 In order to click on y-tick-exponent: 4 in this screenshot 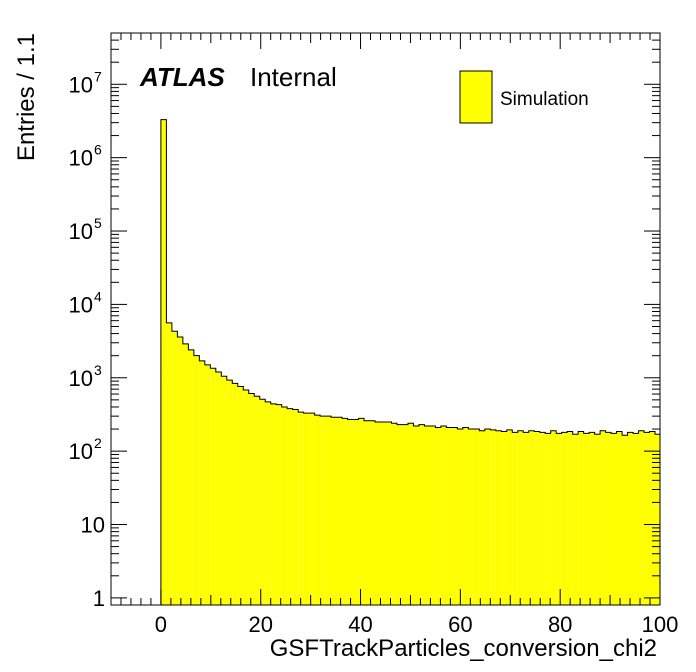, I will do `click(98, 296)`.